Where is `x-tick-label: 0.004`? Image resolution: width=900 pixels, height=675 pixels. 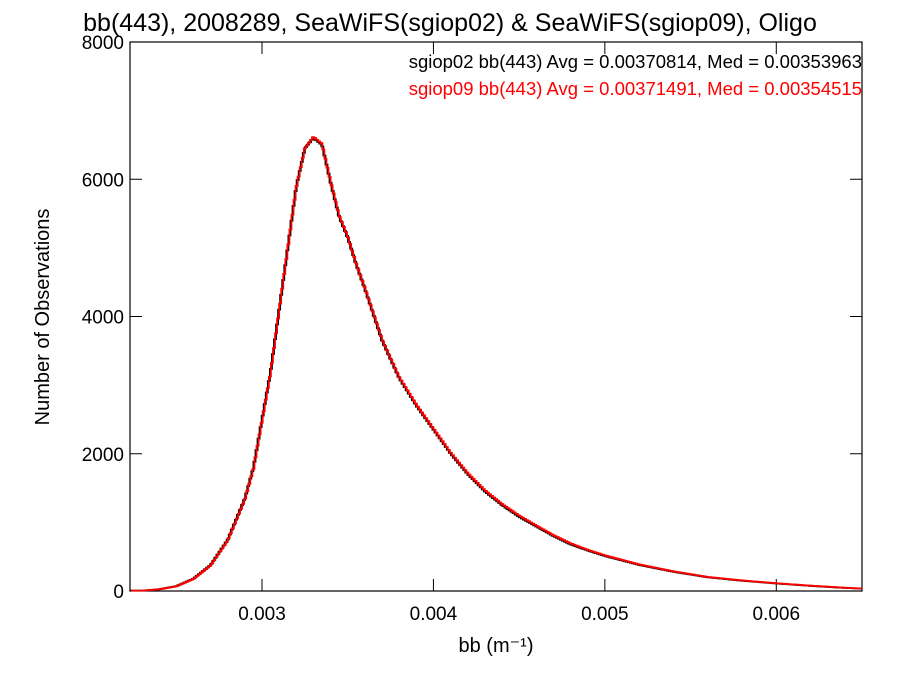
x-tick-label: 0.004 is located at coordinates (434, 614).